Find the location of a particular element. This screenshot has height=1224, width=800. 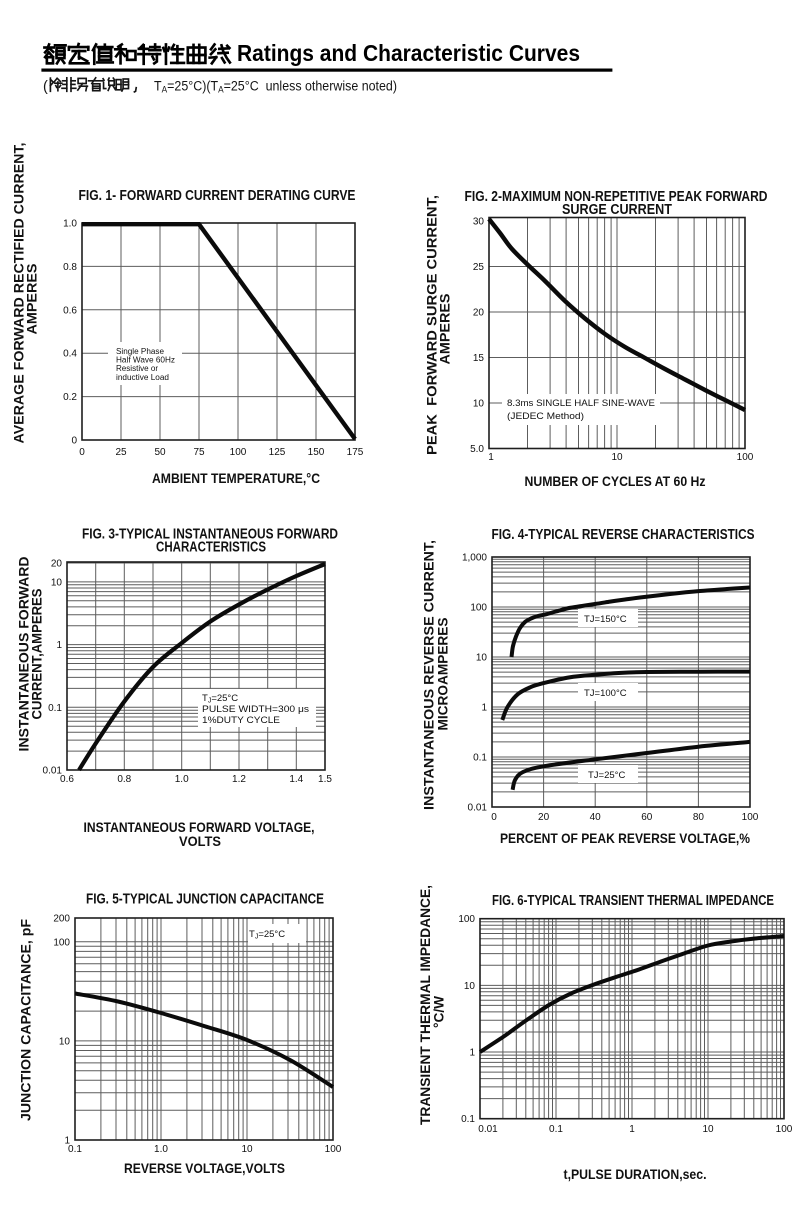

svg-text: 40 is located at coordinates (596, 817).